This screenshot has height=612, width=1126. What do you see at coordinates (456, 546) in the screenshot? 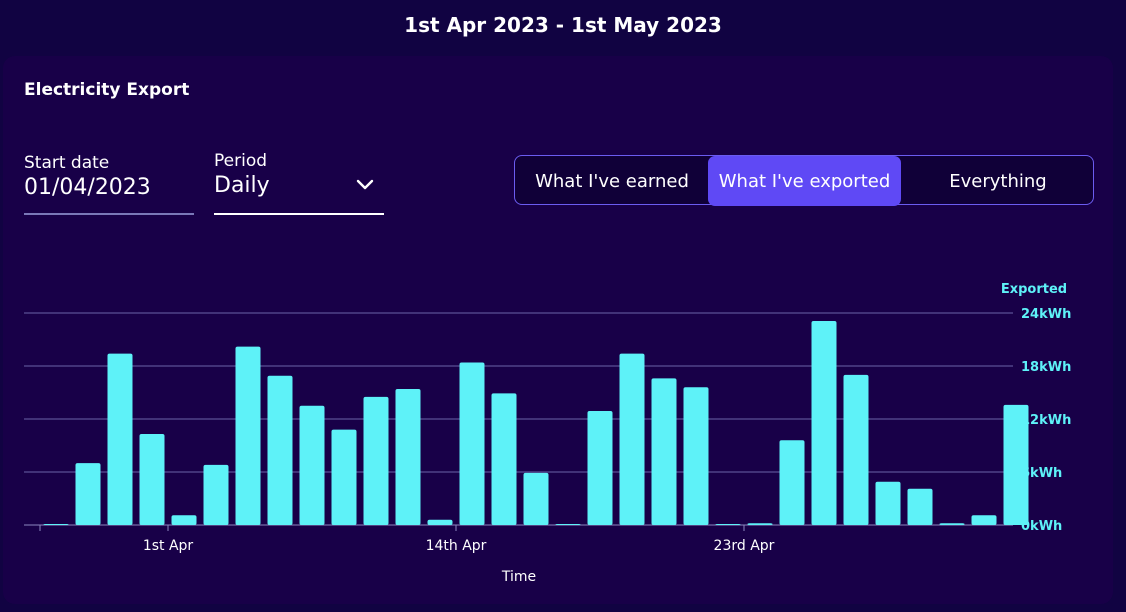
I see `x-tick-label: 14th Apr` at bounding box center [456, 546].